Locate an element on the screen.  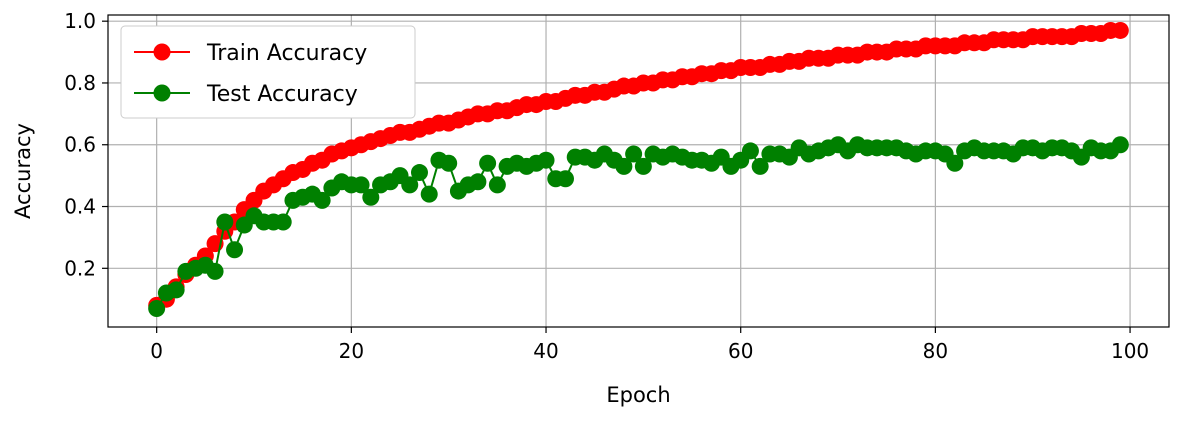
y-tick-label: 0.6 is located at coordinates (80, 145).